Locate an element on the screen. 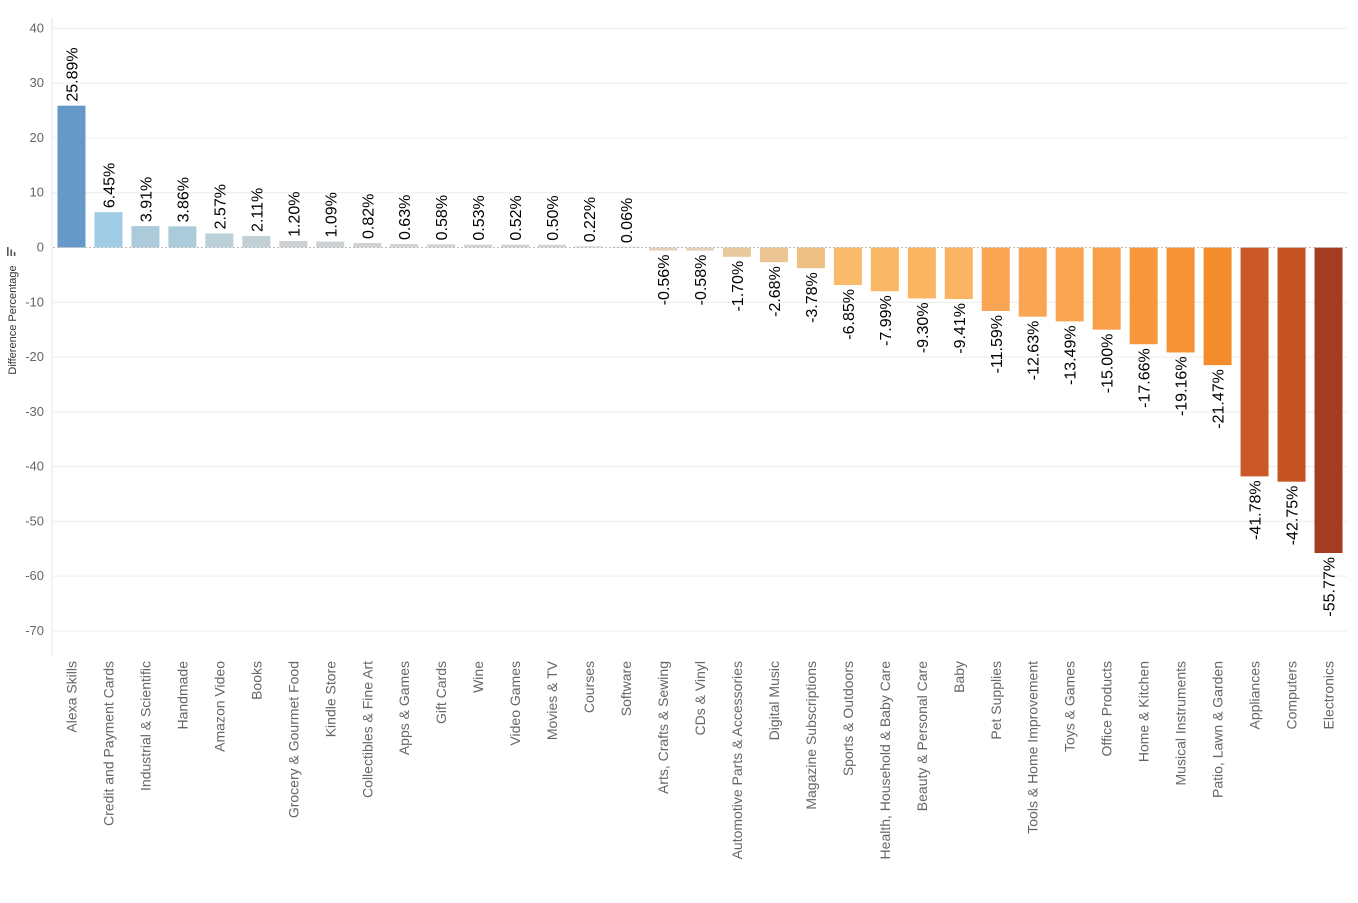 The image size is (1358, 903). data-label: 2.57% is located at coordinates (220, 206).